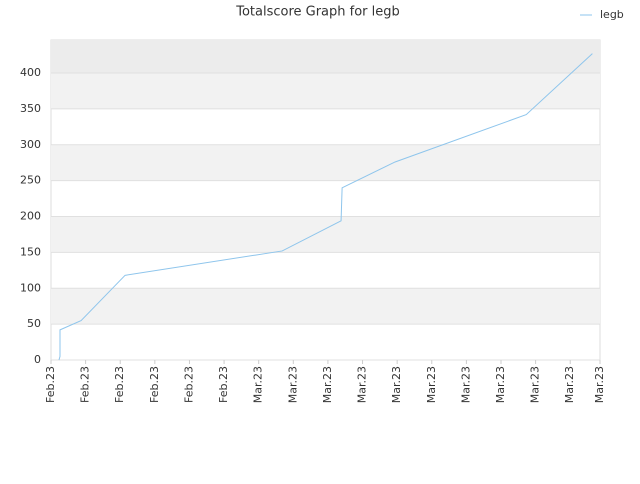  What do you see at coordinates (37, 359) in the screenshot?
I see `y-tick-label: 0` at bounding box center [37, 359].